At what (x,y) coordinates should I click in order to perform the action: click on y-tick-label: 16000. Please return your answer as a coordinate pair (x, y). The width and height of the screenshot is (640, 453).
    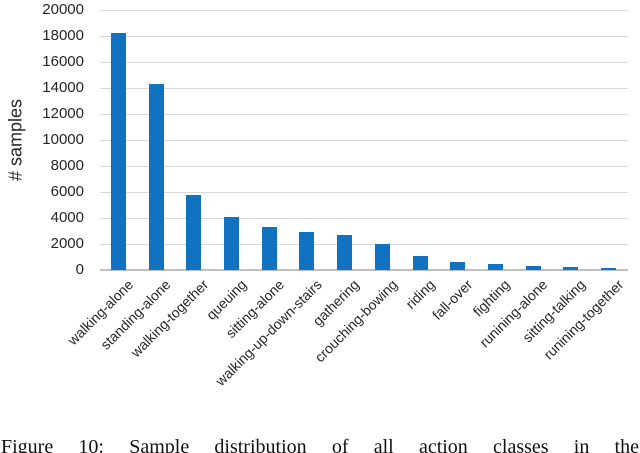
    Looking at the image, I should click on (63, 61).